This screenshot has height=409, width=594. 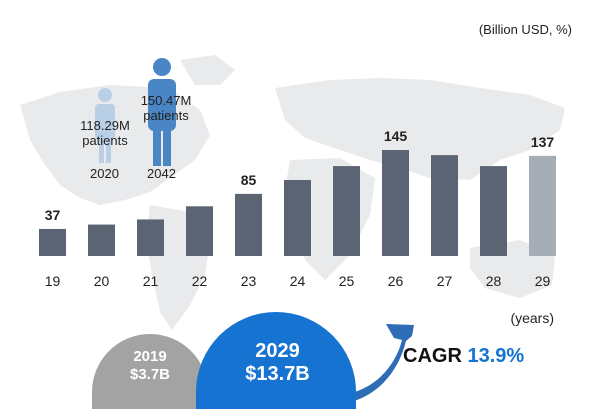 I want to click on end-badge-value: $13.7B, so click(x=277, y=374).